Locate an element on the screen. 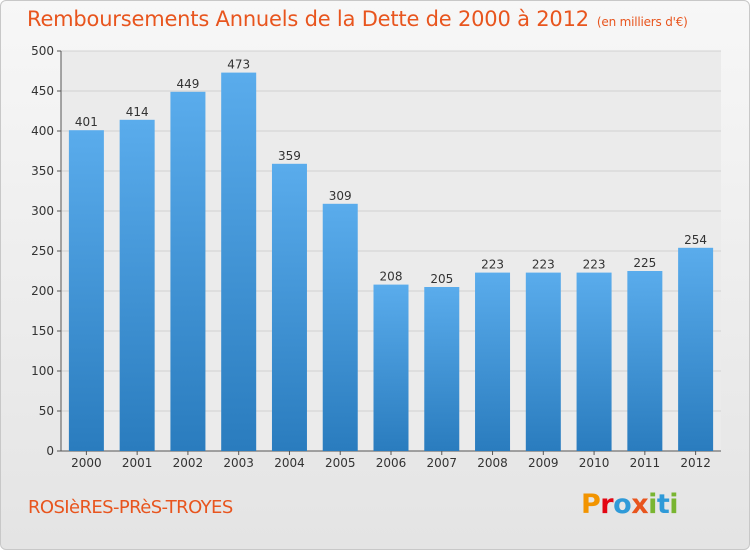  x-tick-label: 2007 is located at coordinates (441, 463).